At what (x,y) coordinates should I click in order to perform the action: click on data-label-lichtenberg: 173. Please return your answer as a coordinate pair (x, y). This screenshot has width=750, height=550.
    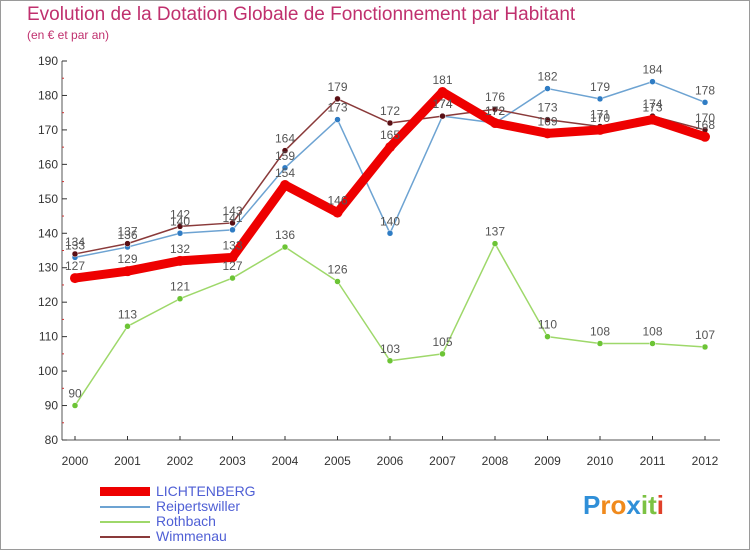
    Looking at the image, I should click on (652, 108).